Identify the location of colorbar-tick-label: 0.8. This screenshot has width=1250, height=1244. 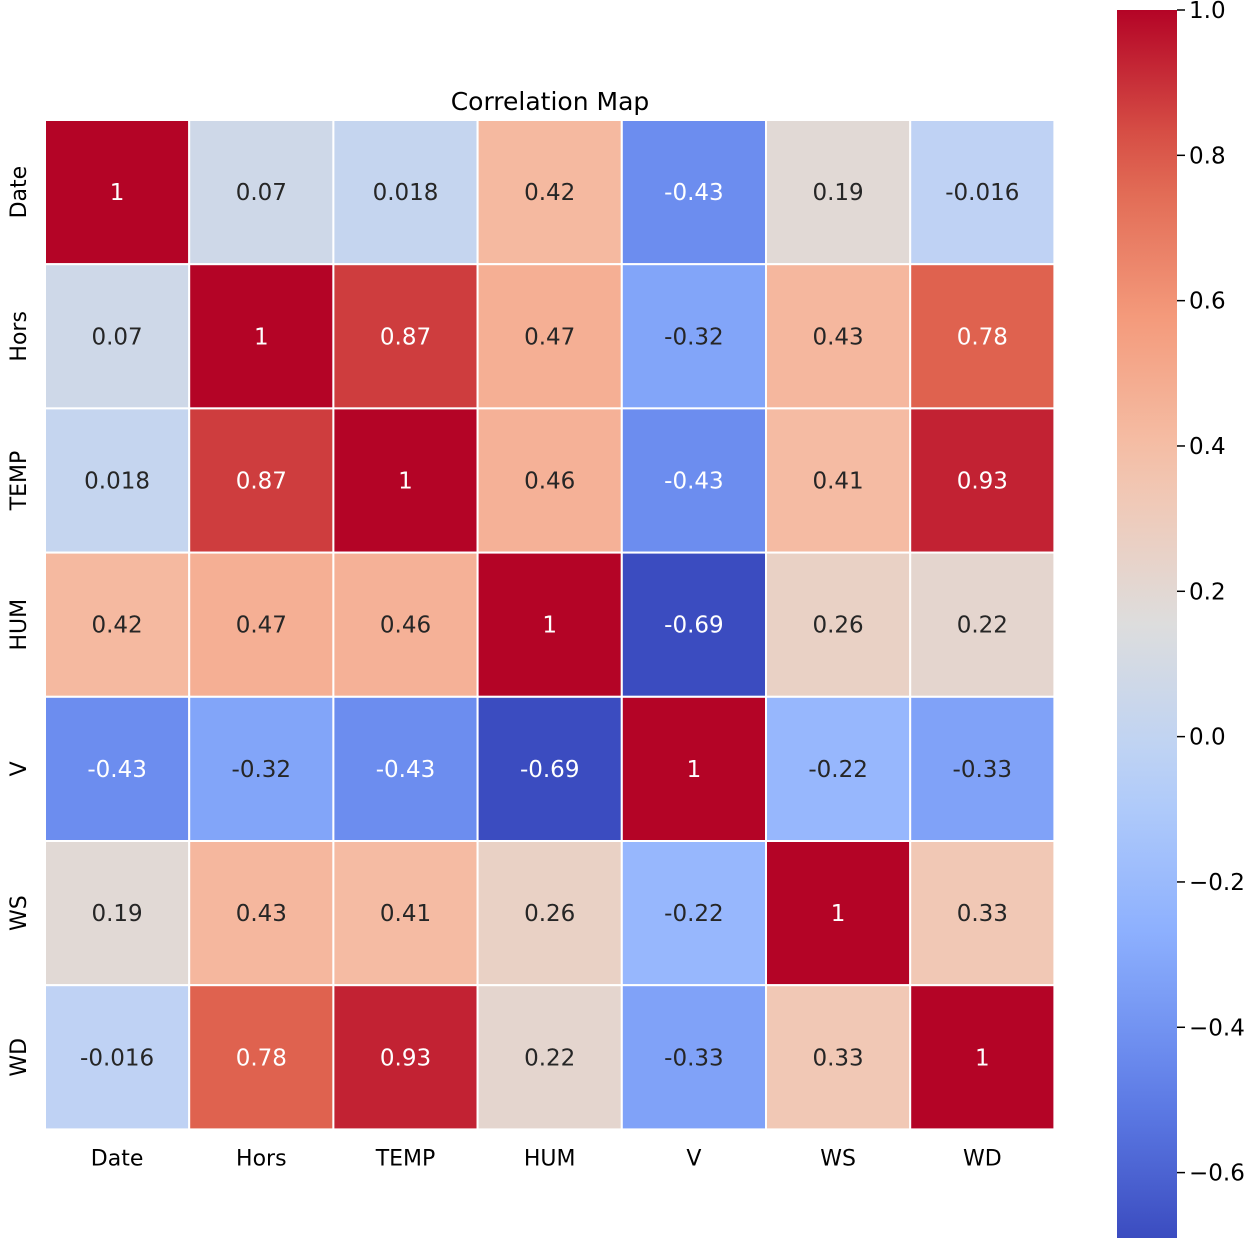
(1207, 156).